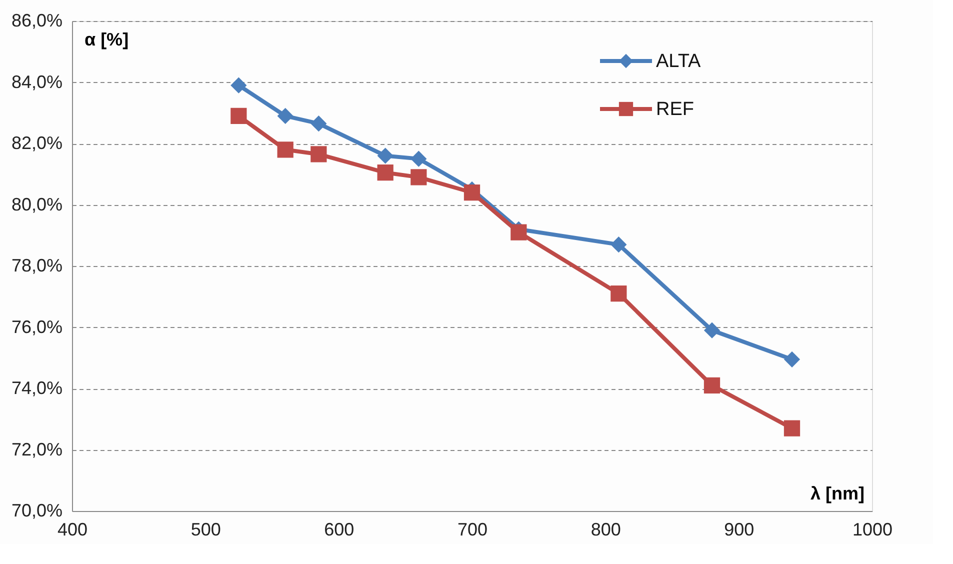 This screenshot has width=953, height=564. I want to click on y-tick-label: 82,0%, so click(36, 143).